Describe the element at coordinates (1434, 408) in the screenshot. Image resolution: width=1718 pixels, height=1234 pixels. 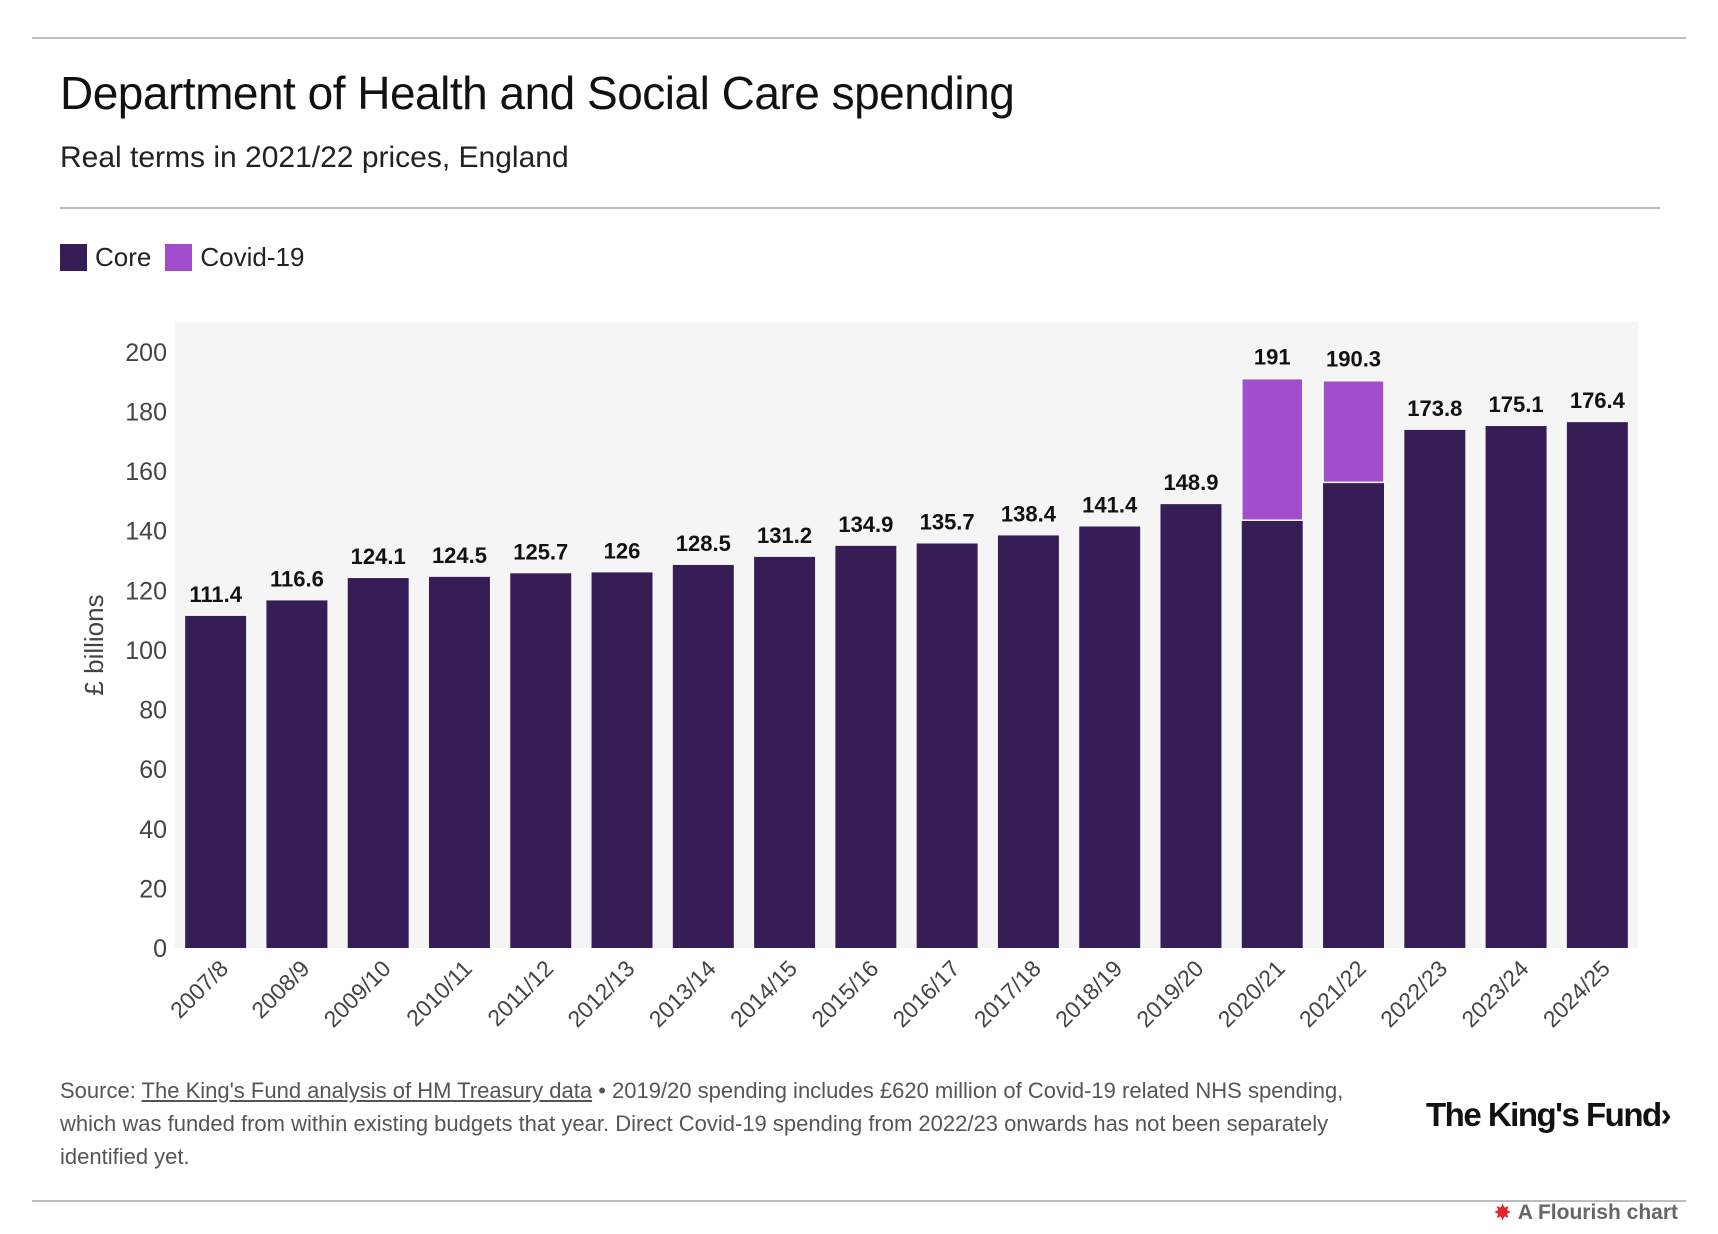
I see `bar-value-label: 173.8` at that location.